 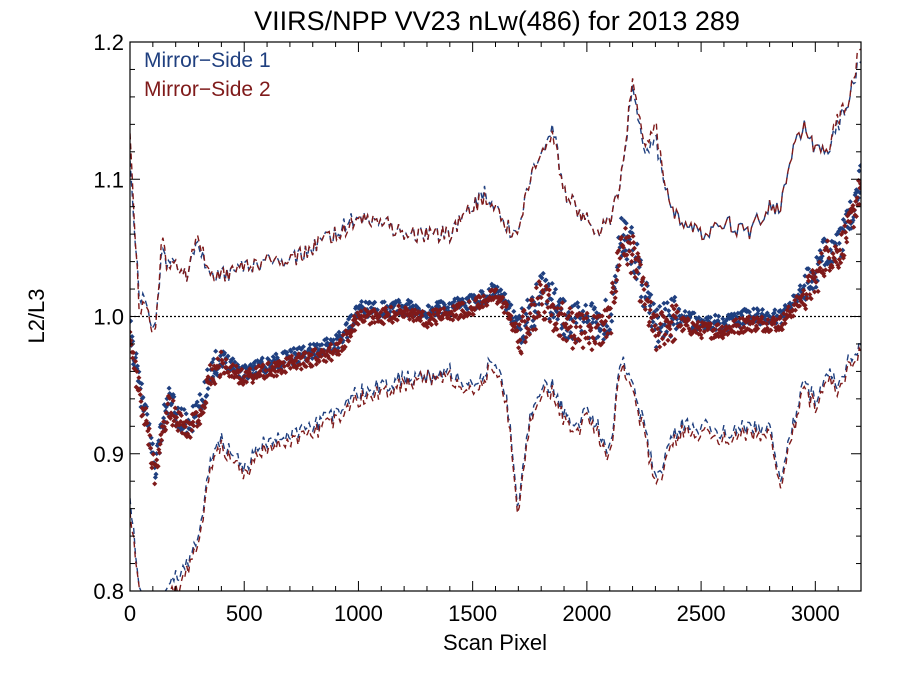 I want to click on x-tick-label: 2000, so click(x=586, y=613).